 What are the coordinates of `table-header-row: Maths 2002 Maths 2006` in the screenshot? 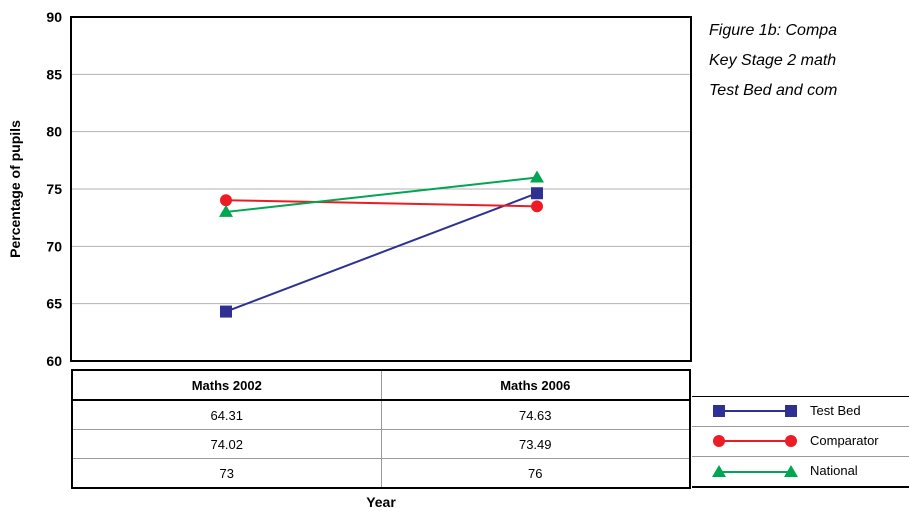 It's located at (381, 385).